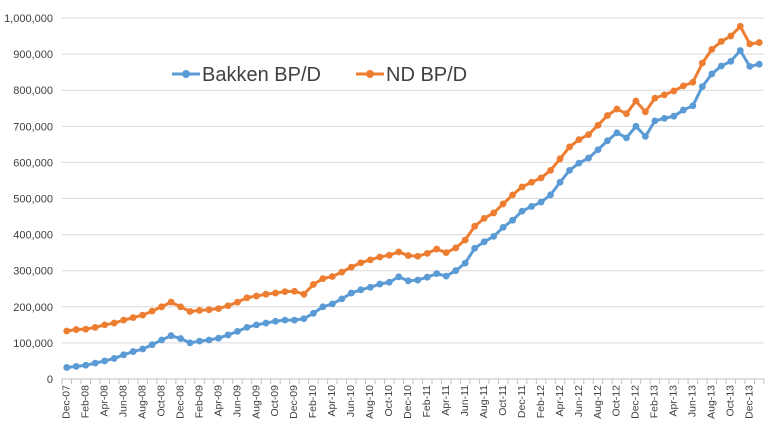 This screenshot has height=430, width=772. I want to click on x-tick-label: Feb-11, so click(427, 401).